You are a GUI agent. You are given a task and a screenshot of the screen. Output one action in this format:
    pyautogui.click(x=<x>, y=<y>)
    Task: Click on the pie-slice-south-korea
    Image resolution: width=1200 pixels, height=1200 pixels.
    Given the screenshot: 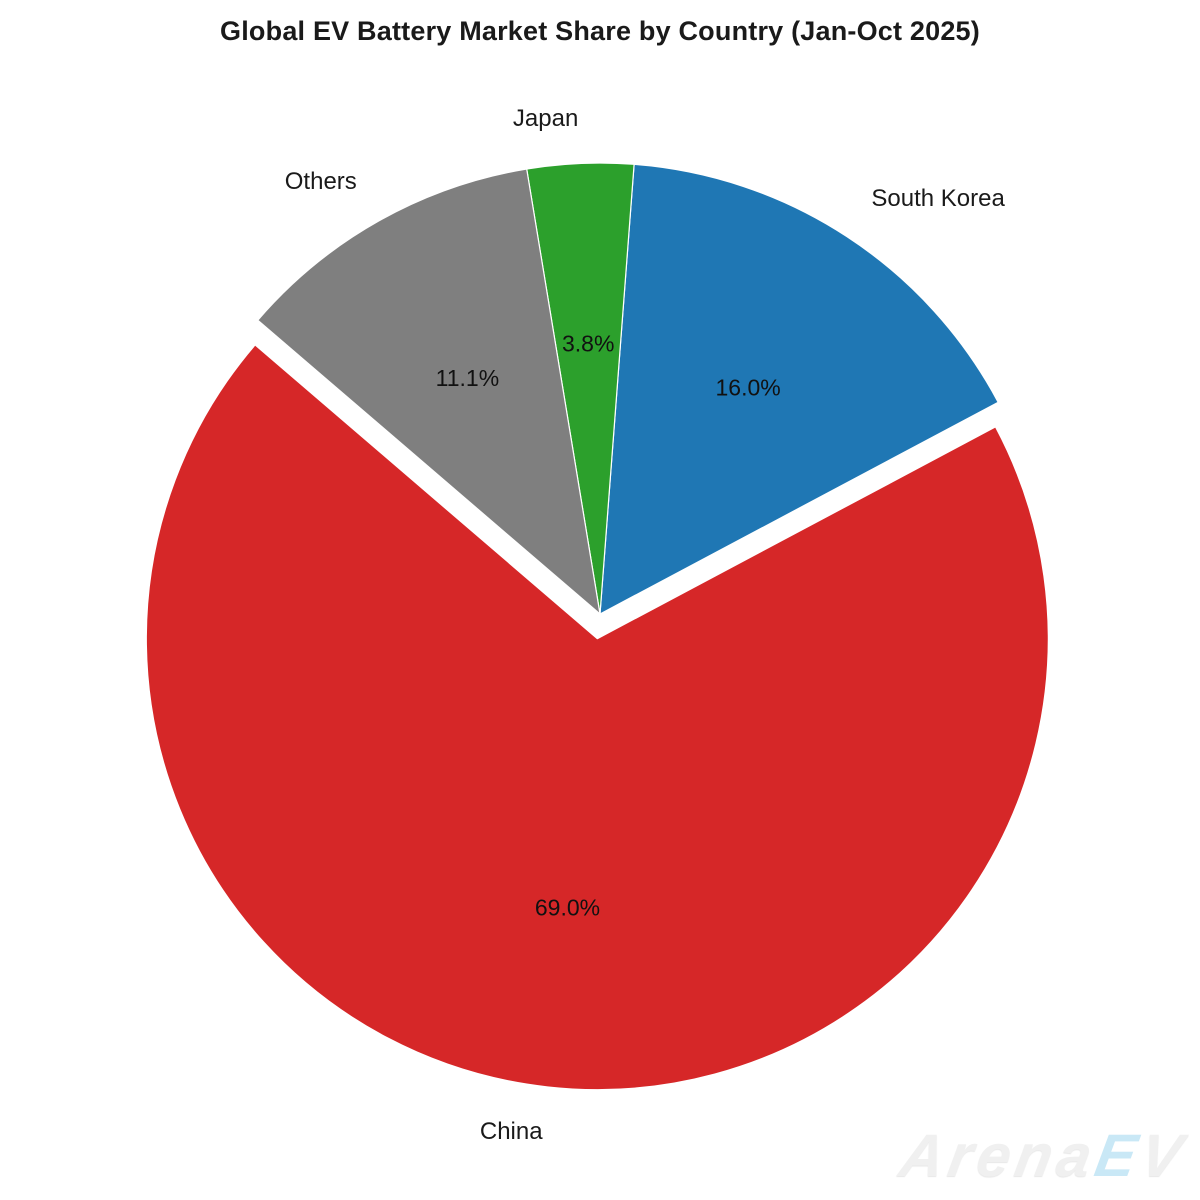 What is the action you would take?
    pyautogui.click(x=799, y=389)
    